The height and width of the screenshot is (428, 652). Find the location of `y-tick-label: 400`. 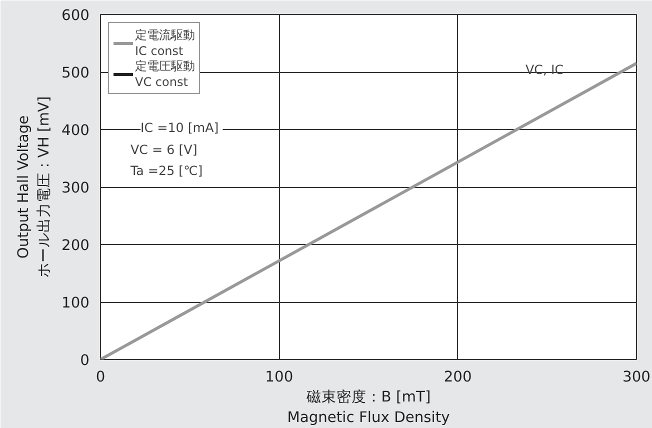

y-tick-label: 400 is located at coordinates (76, 130).